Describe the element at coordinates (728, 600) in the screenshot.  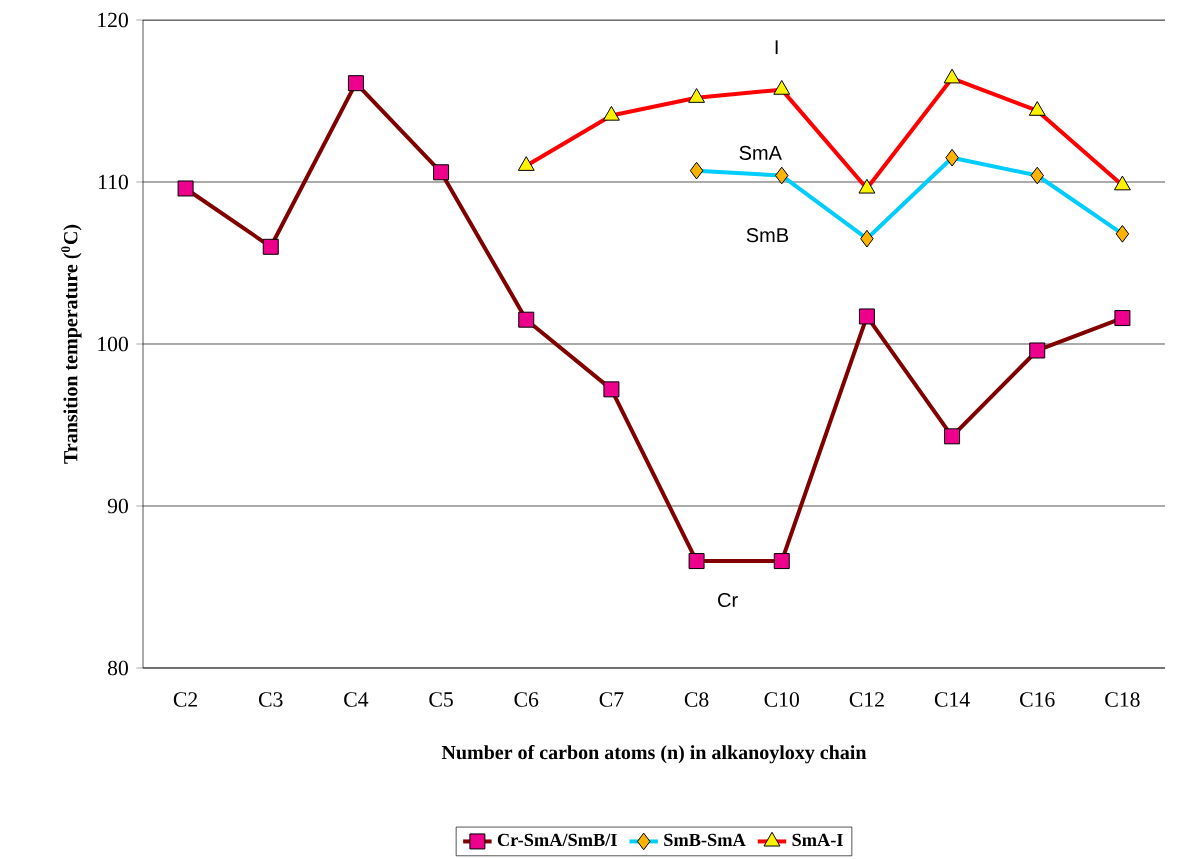
I see `annotation: Cr` at that location.